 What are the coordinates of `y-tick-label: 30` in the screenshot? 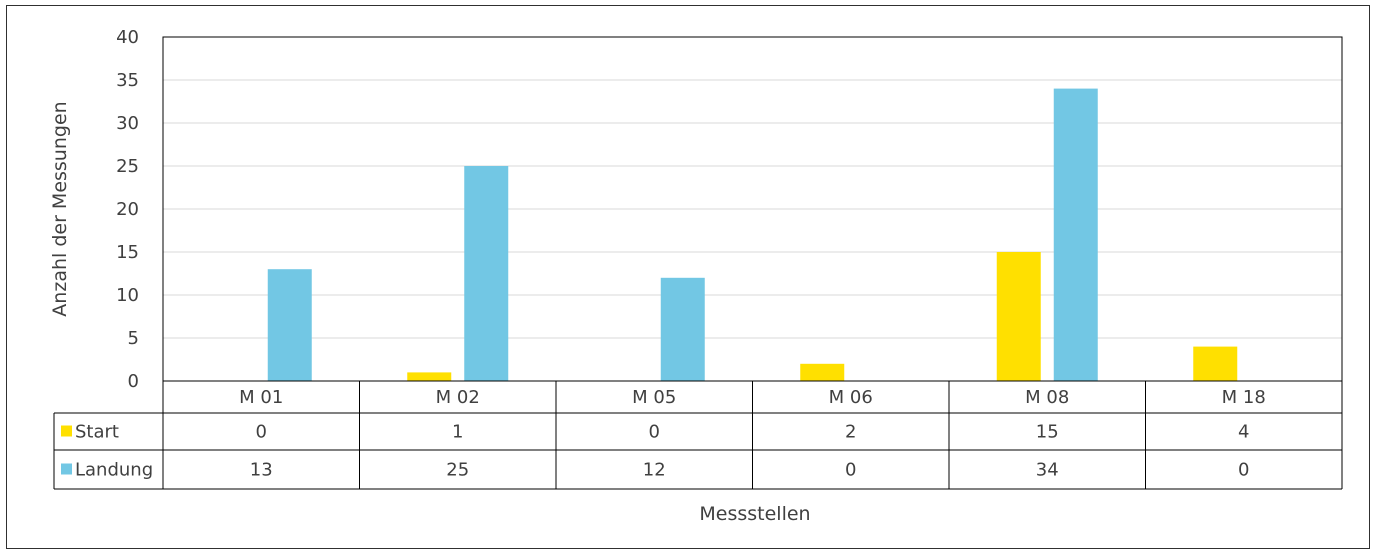 It's located at (127, 123).